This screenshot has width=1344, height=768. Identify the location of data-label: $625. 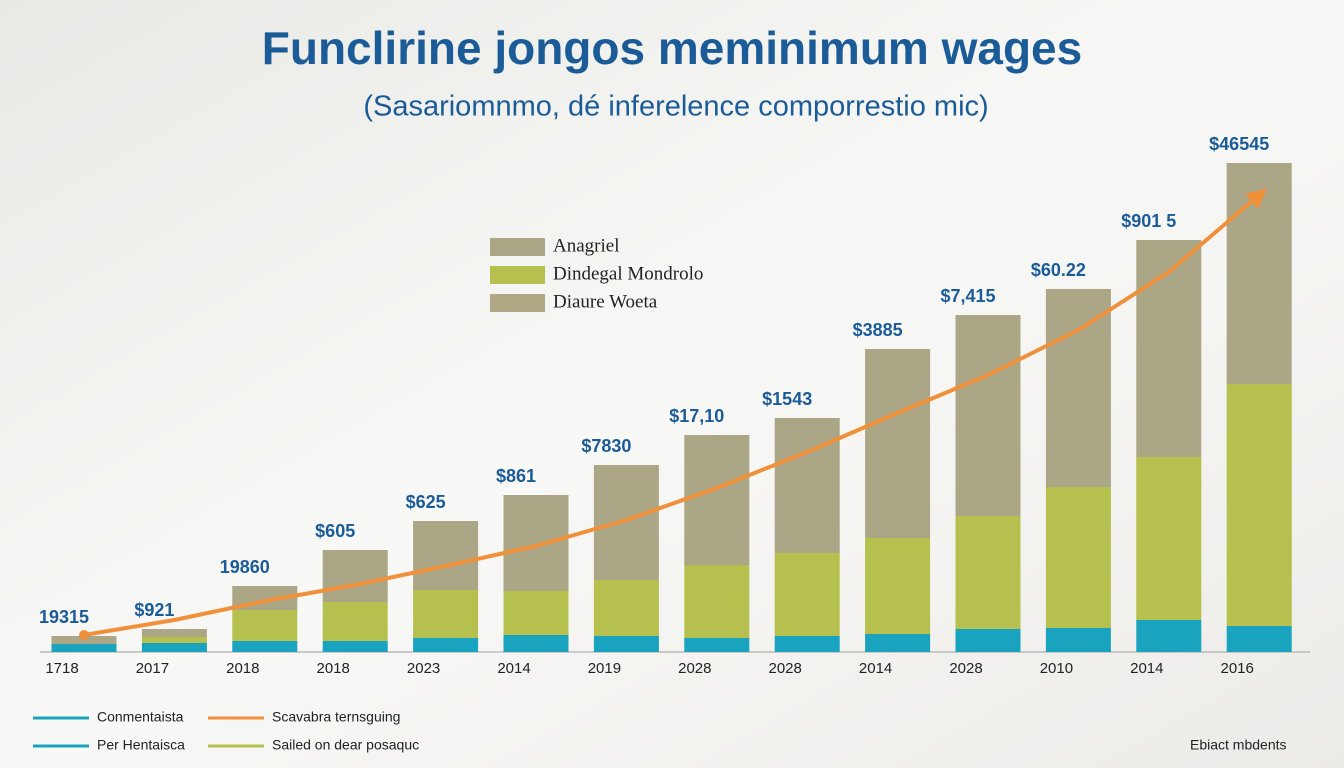
(426, 502).